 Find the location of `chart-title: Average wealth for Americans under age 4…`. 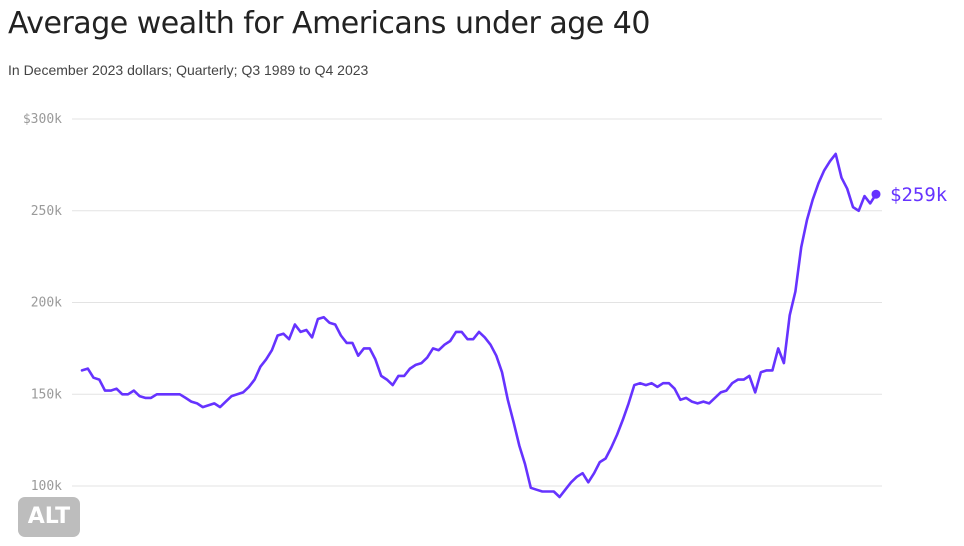

chart-title: Average wealth for Americans under age 4… is located at coordinates (329, 23).